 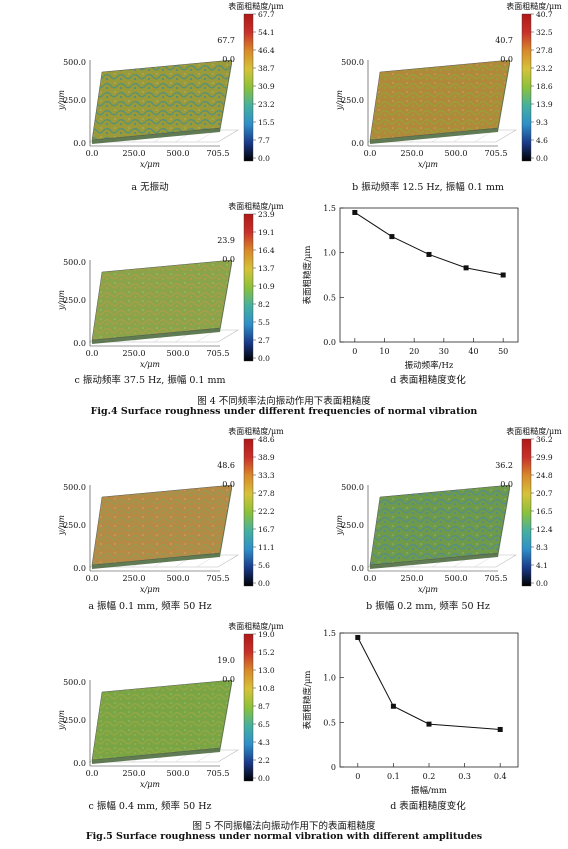 I want to click on chart-svg: 0 0.1 0.2 0.3 0.4 0 0.5 1.0 1.5 振幅/mm 表面粗糙度/μm, so click(x=410, y=712).